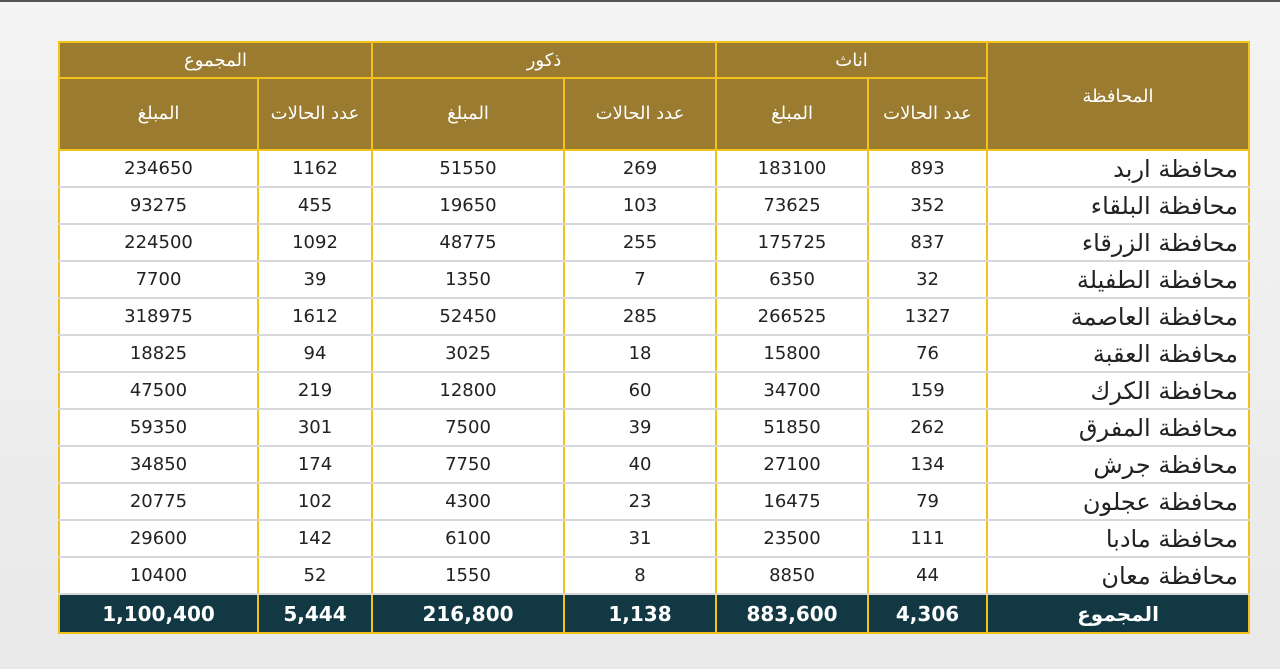 This screenshot has width=1280, height=669. What do you see at coordinates (158, 575) in the screenshot?
I see `value-cell: 10400` at bounding box center [158, 575].